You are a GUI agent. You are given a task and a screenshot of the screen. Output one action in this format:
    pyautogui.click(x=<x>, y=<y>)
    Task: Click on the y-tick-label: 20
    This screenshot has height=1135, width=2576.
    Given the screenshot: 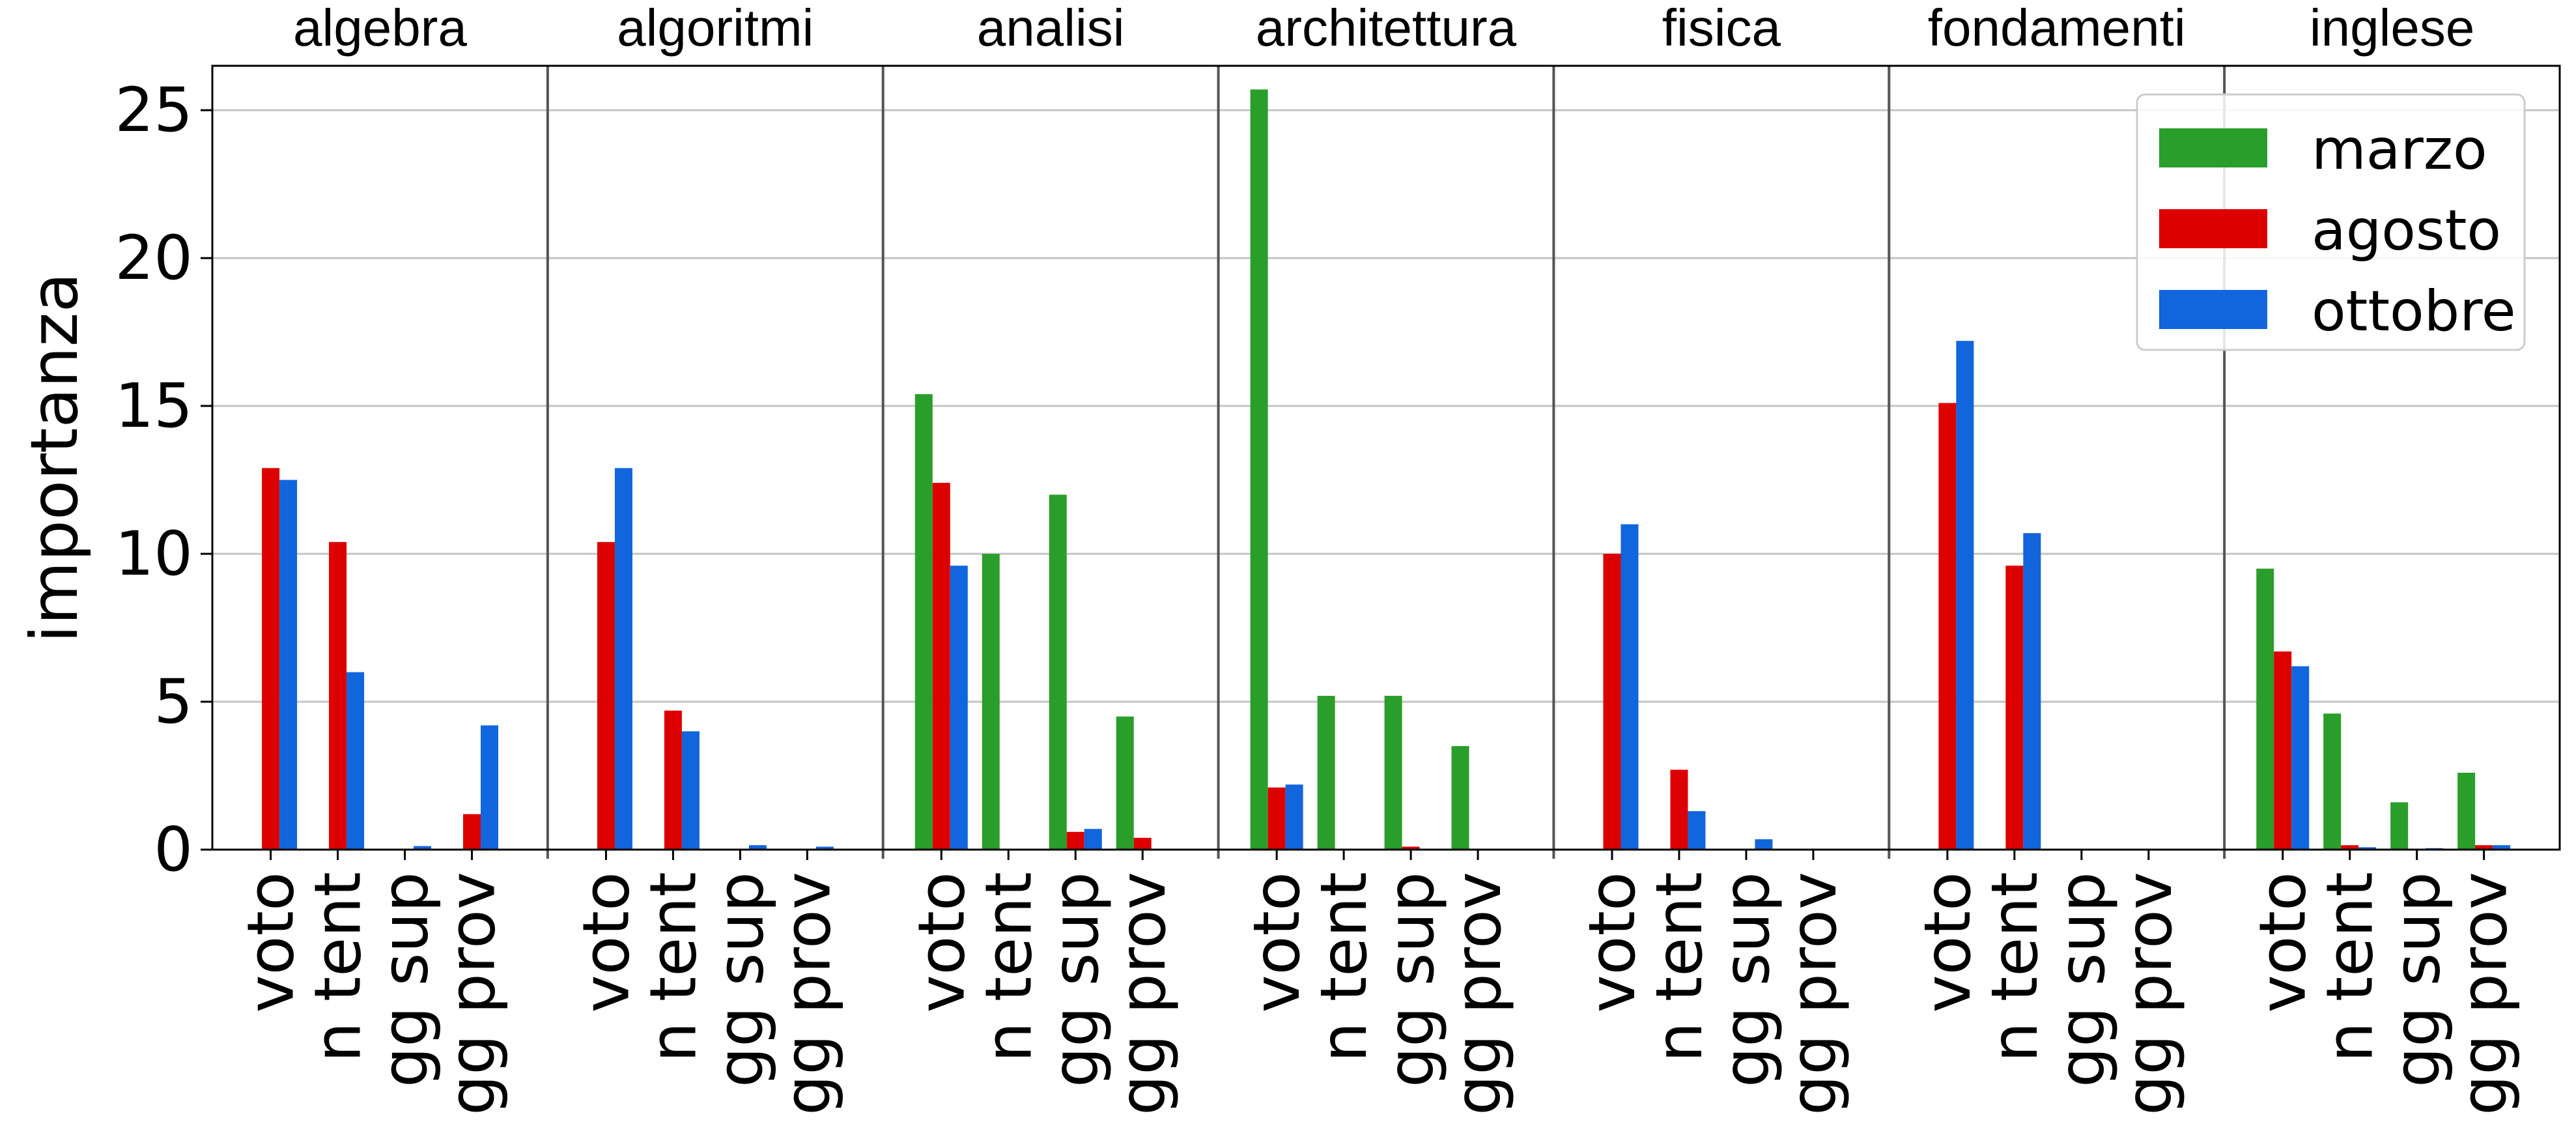 What is the action you would take?
    pyautogui.click(x=154, y=258)
    